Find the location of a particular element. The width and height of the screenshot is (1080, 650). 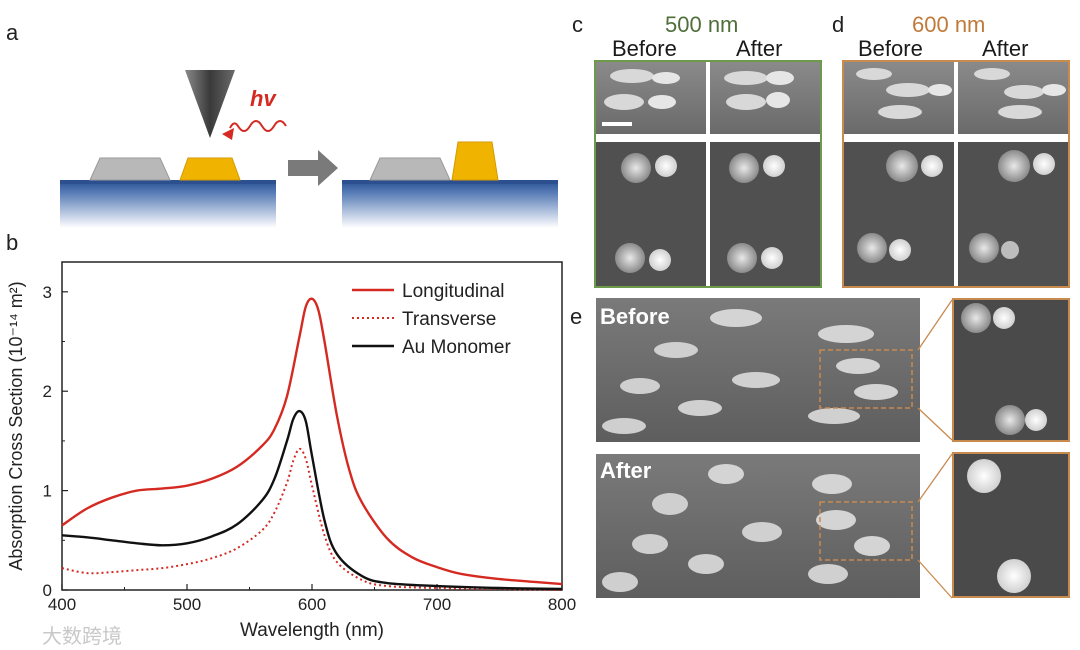

panel-d-title: 600 nm is located at coordinates (949, 24).